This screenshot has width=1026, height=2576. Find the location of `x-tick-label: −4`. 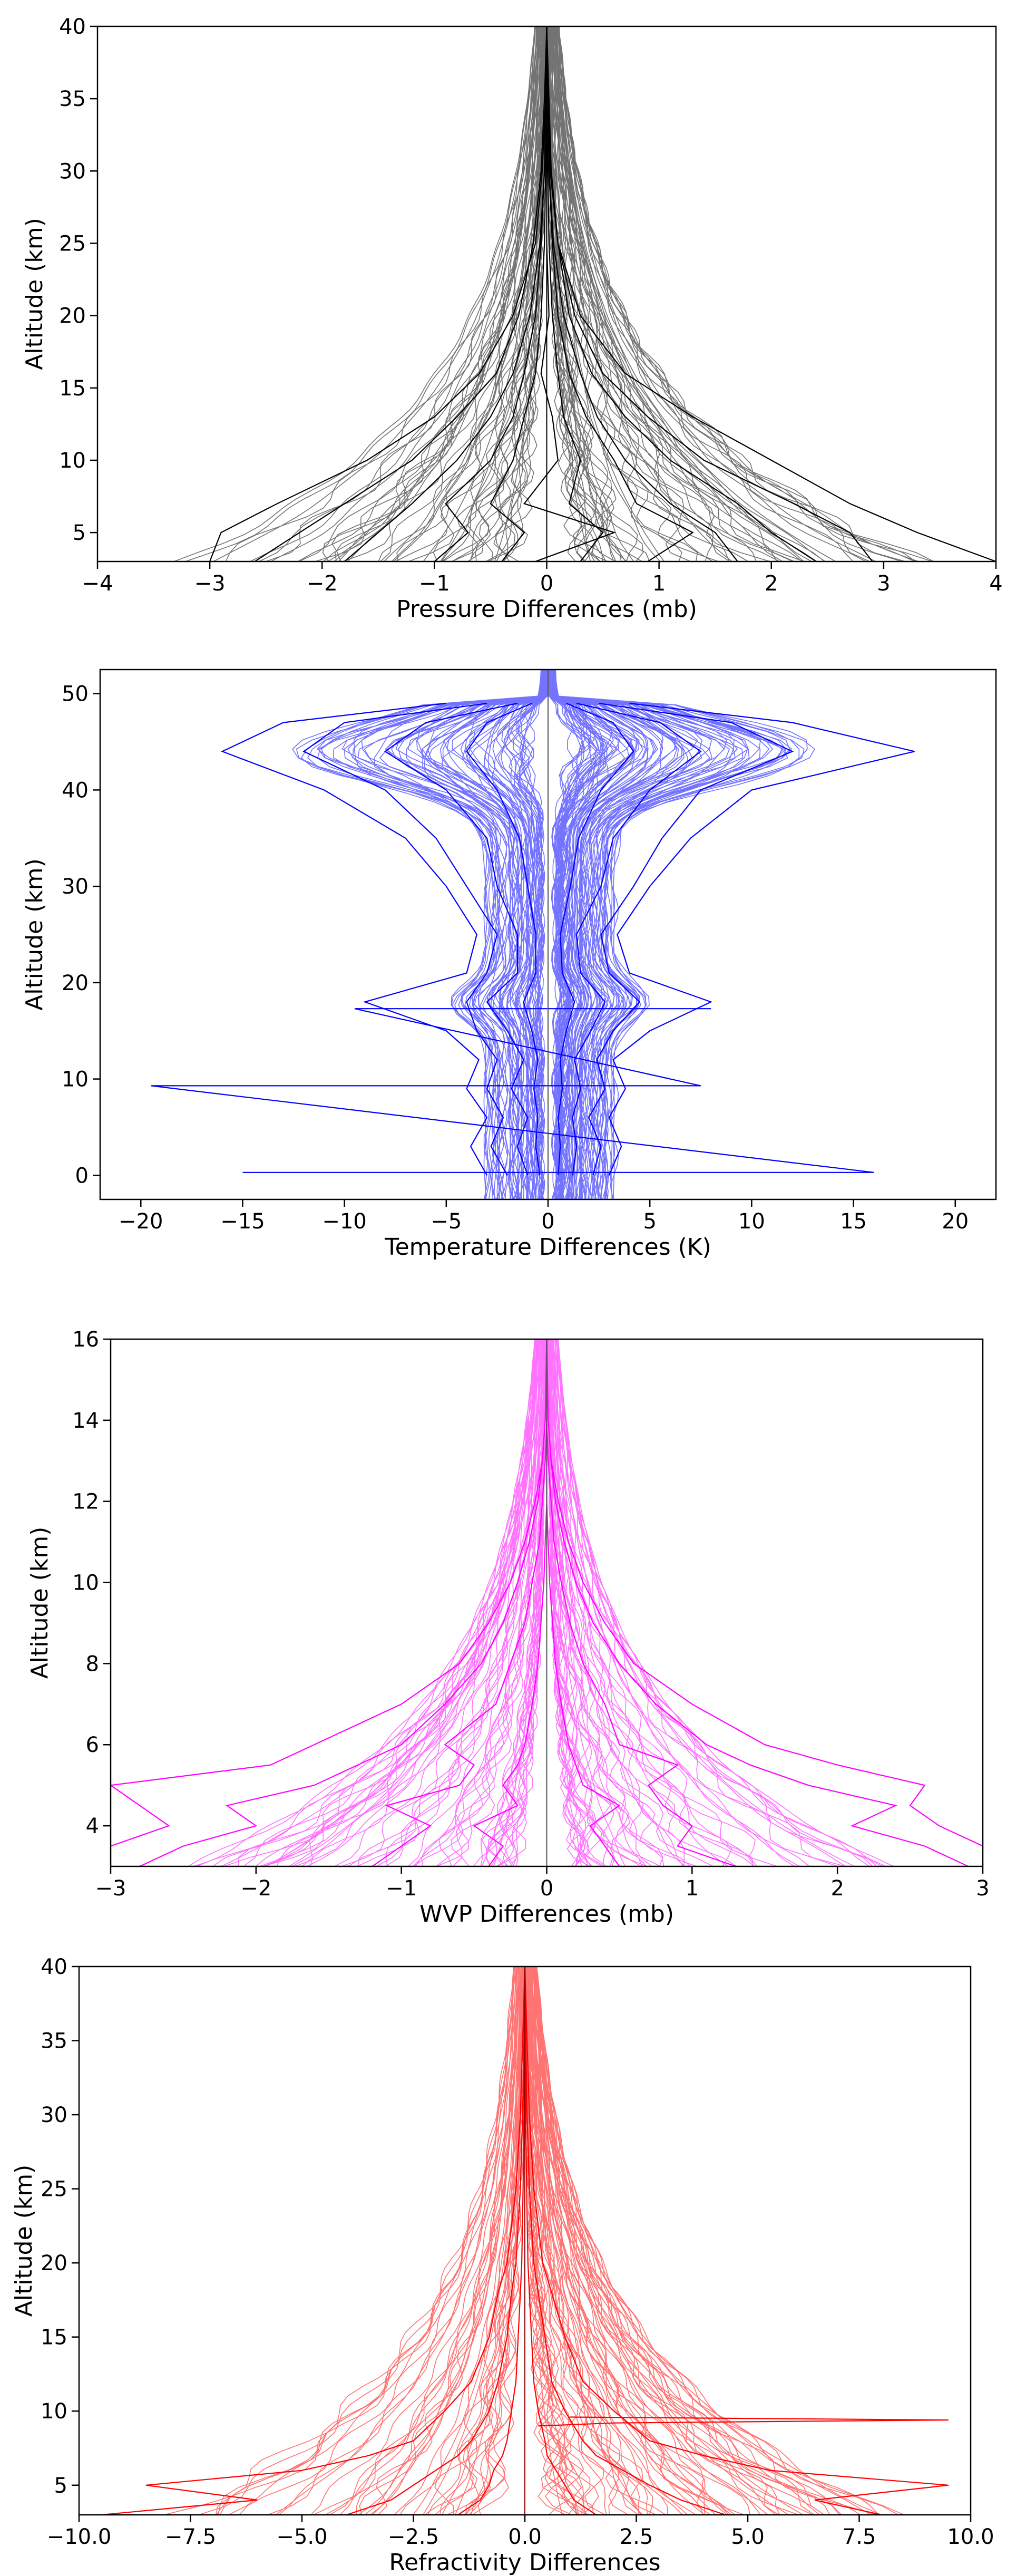

x-tick-label: −4 is located at coordinates (97, 584).